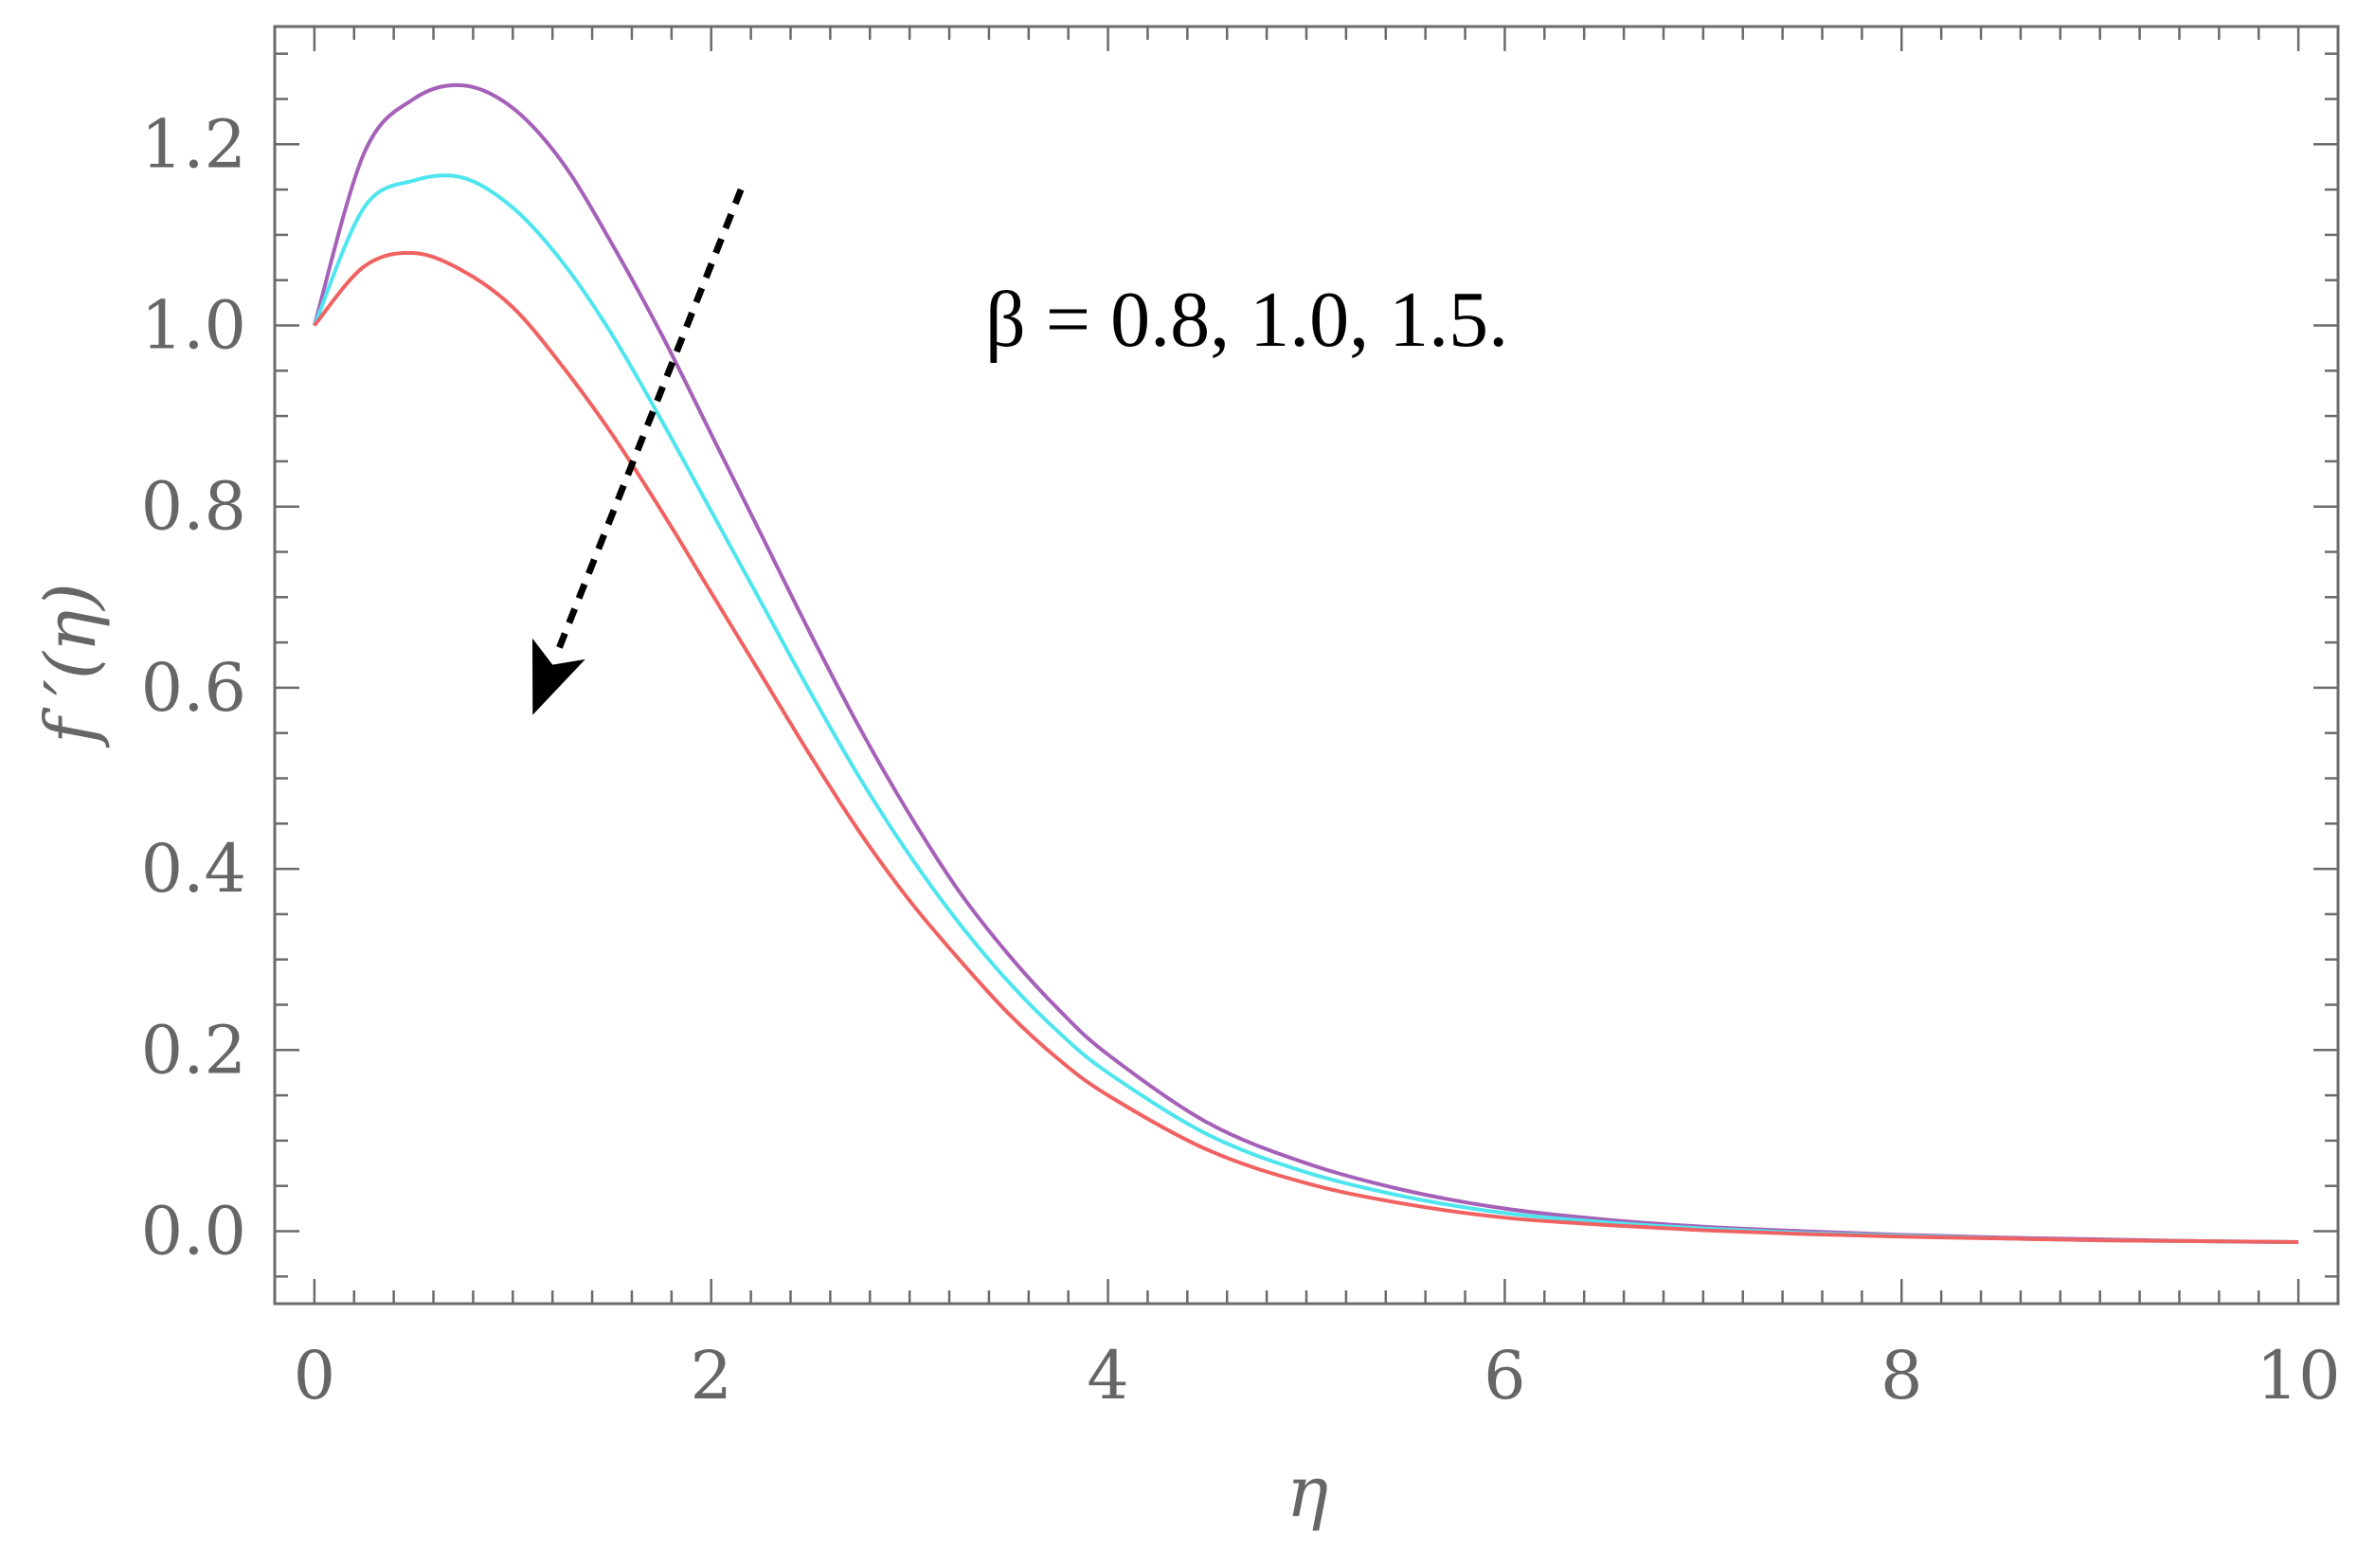 Image resolution: width=2357 pixels, height=1568 pixels. Describe the element at coordinates (194, 1050) in the screenshot. I see `y-tick-label: 0.2` at that location.